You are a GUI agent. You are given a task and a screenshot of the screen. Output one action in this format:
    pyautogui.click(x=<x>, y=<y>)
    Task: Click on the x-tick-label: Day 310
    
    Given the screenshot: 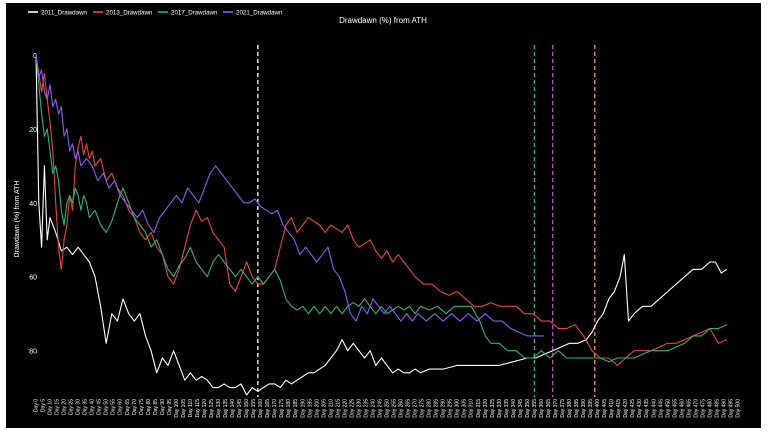 What is the action you would take?
    pyautogui.click(x=472, y=408)
    